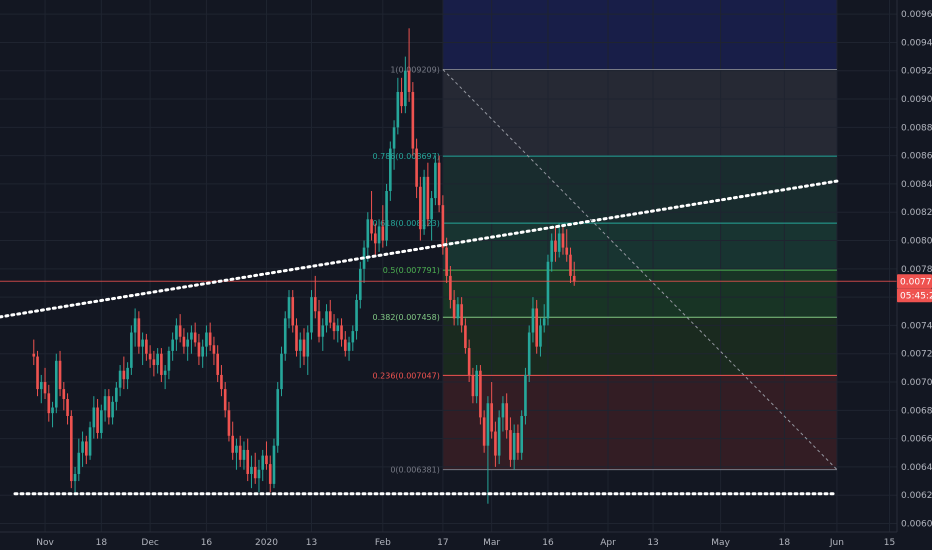 This screenshot has height=550, width=932. I want to click on y-tick-label: 0.008200, so click(916, 213).